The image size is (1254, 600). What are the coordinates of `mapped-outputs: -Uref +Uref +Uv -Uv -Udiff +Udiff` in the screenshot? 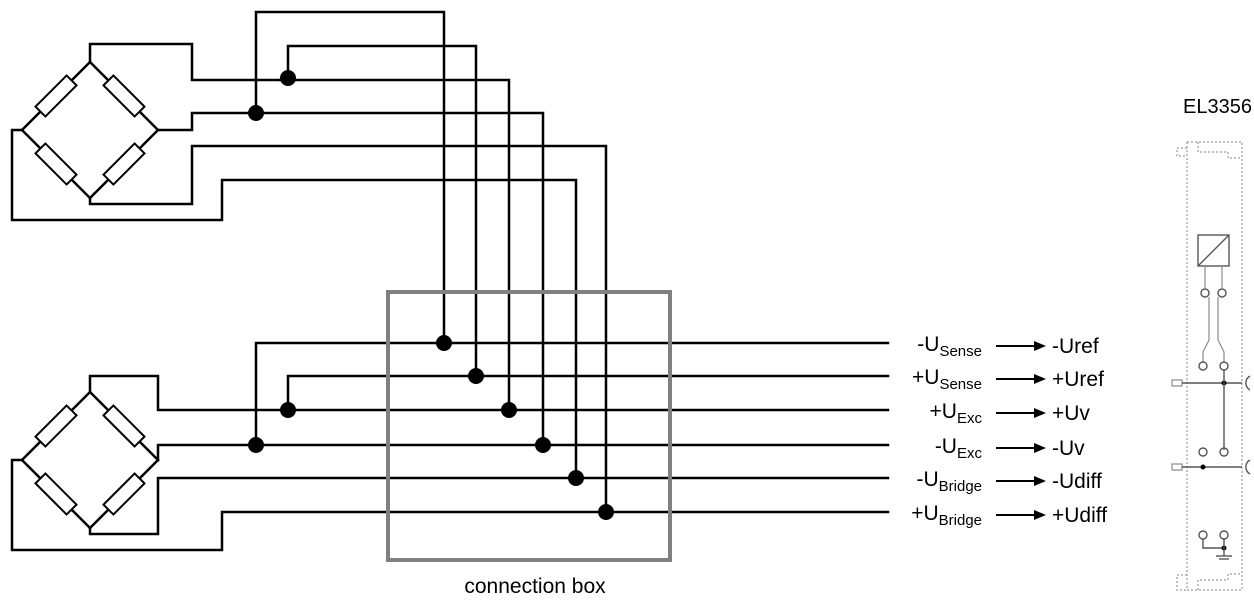 It's located at (1079, 431).